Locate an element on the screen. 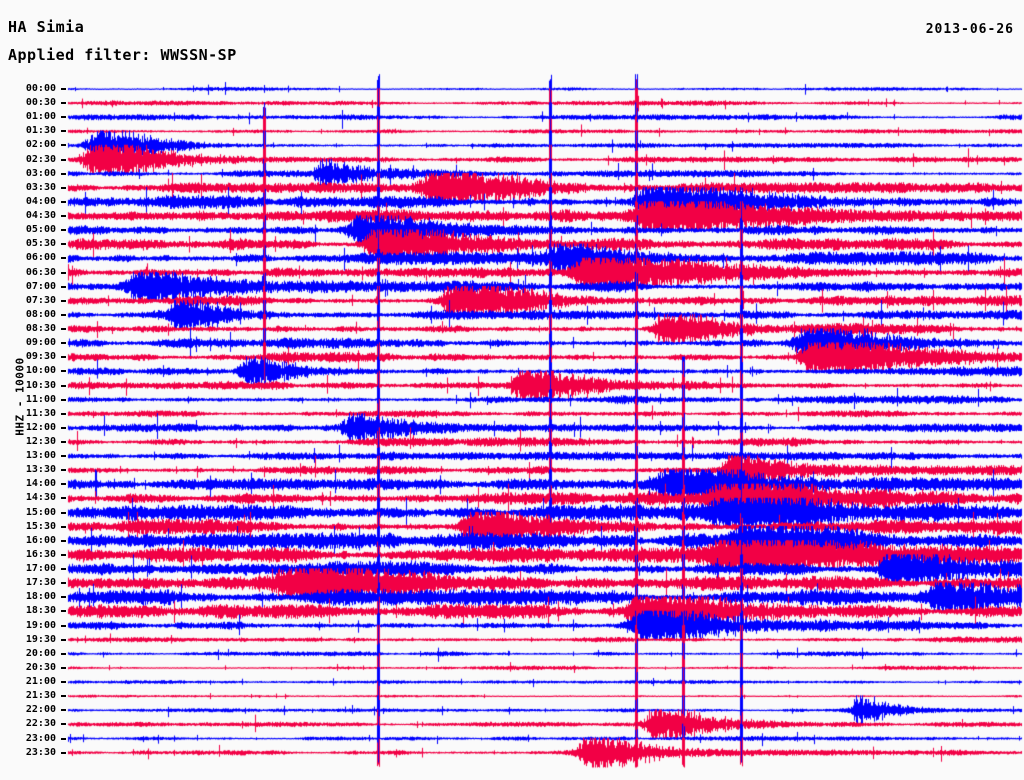 This screenshot has width=1024, height=780. station-title: HA Simia is located at coordinates (46, 27).